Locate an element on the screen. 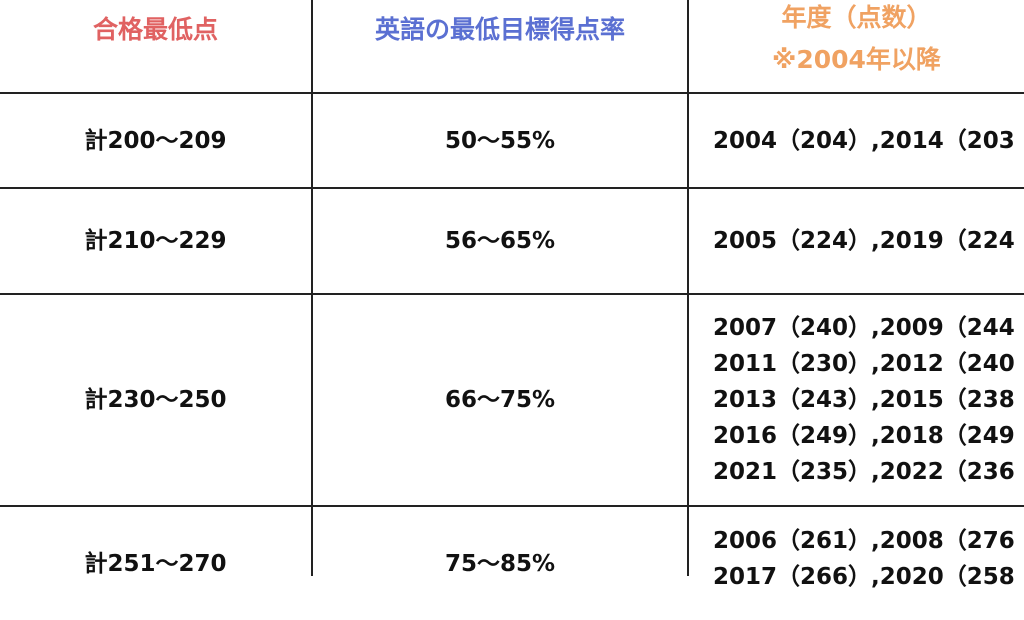 This screenshot has width=1024, height=620. cell-rate: 66～75% is located at coordinates (500, 400).